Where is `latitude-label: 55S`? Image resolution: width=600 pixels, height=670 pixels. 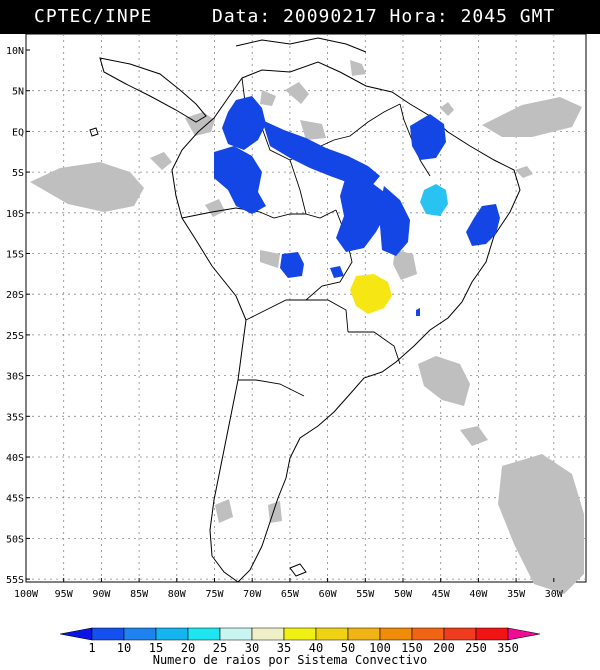
latitude-label: 55S is located at coordinates (15, 580).